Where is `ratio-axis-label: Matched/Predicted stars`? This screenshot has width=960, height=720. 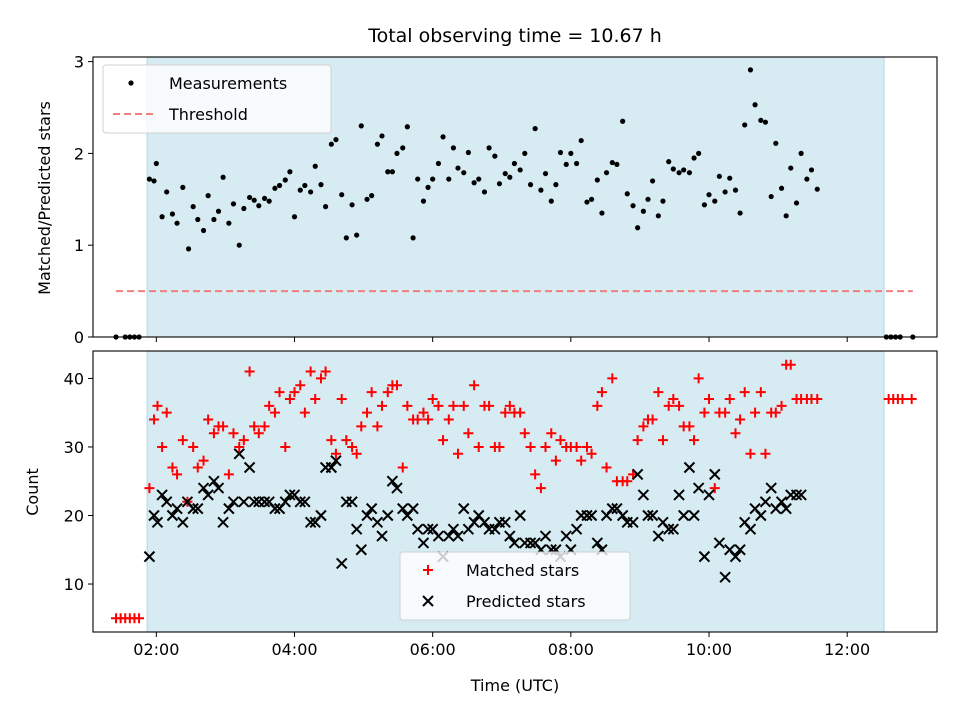 ratio-axis-label: Matched/Predicted stars is located at coordinates (44, 198).